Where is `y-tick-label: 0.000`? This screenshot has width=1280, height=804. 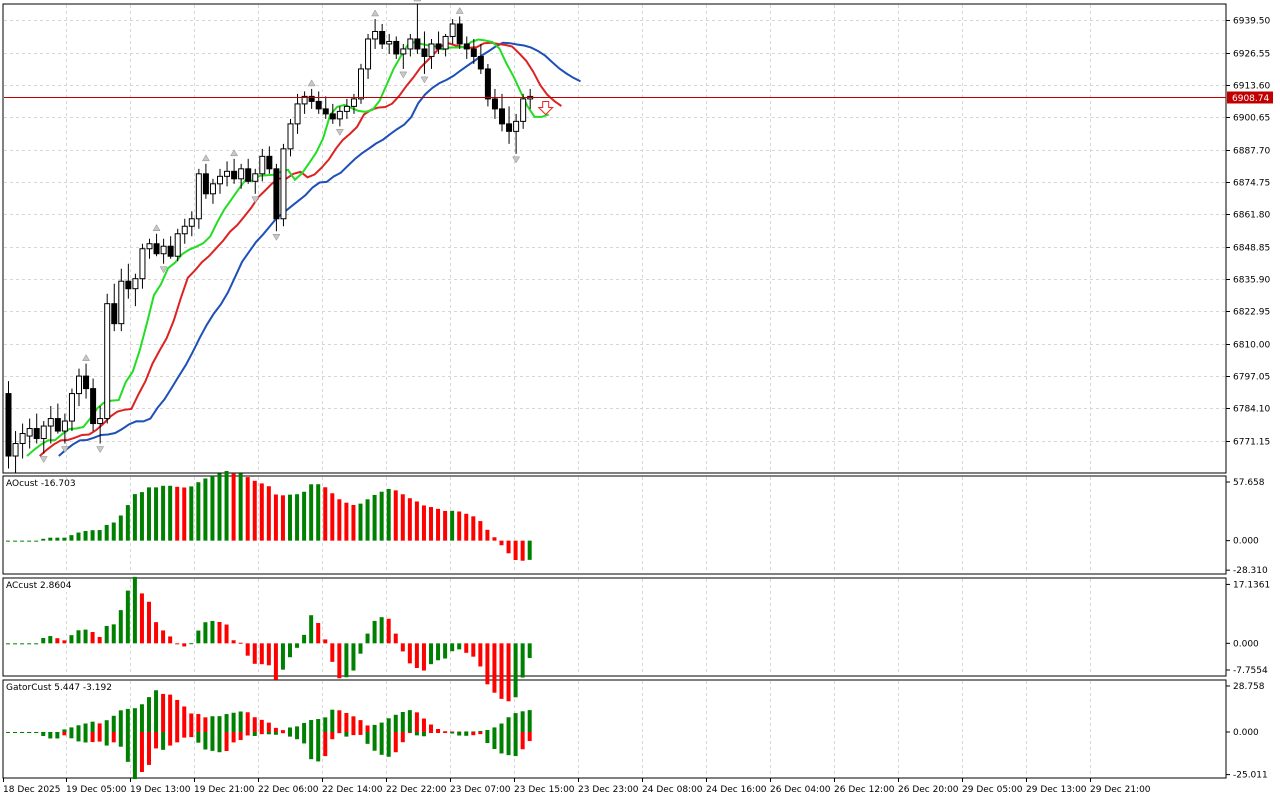 y-tick-label: 0.000 is located at coordinates (1246, 733).